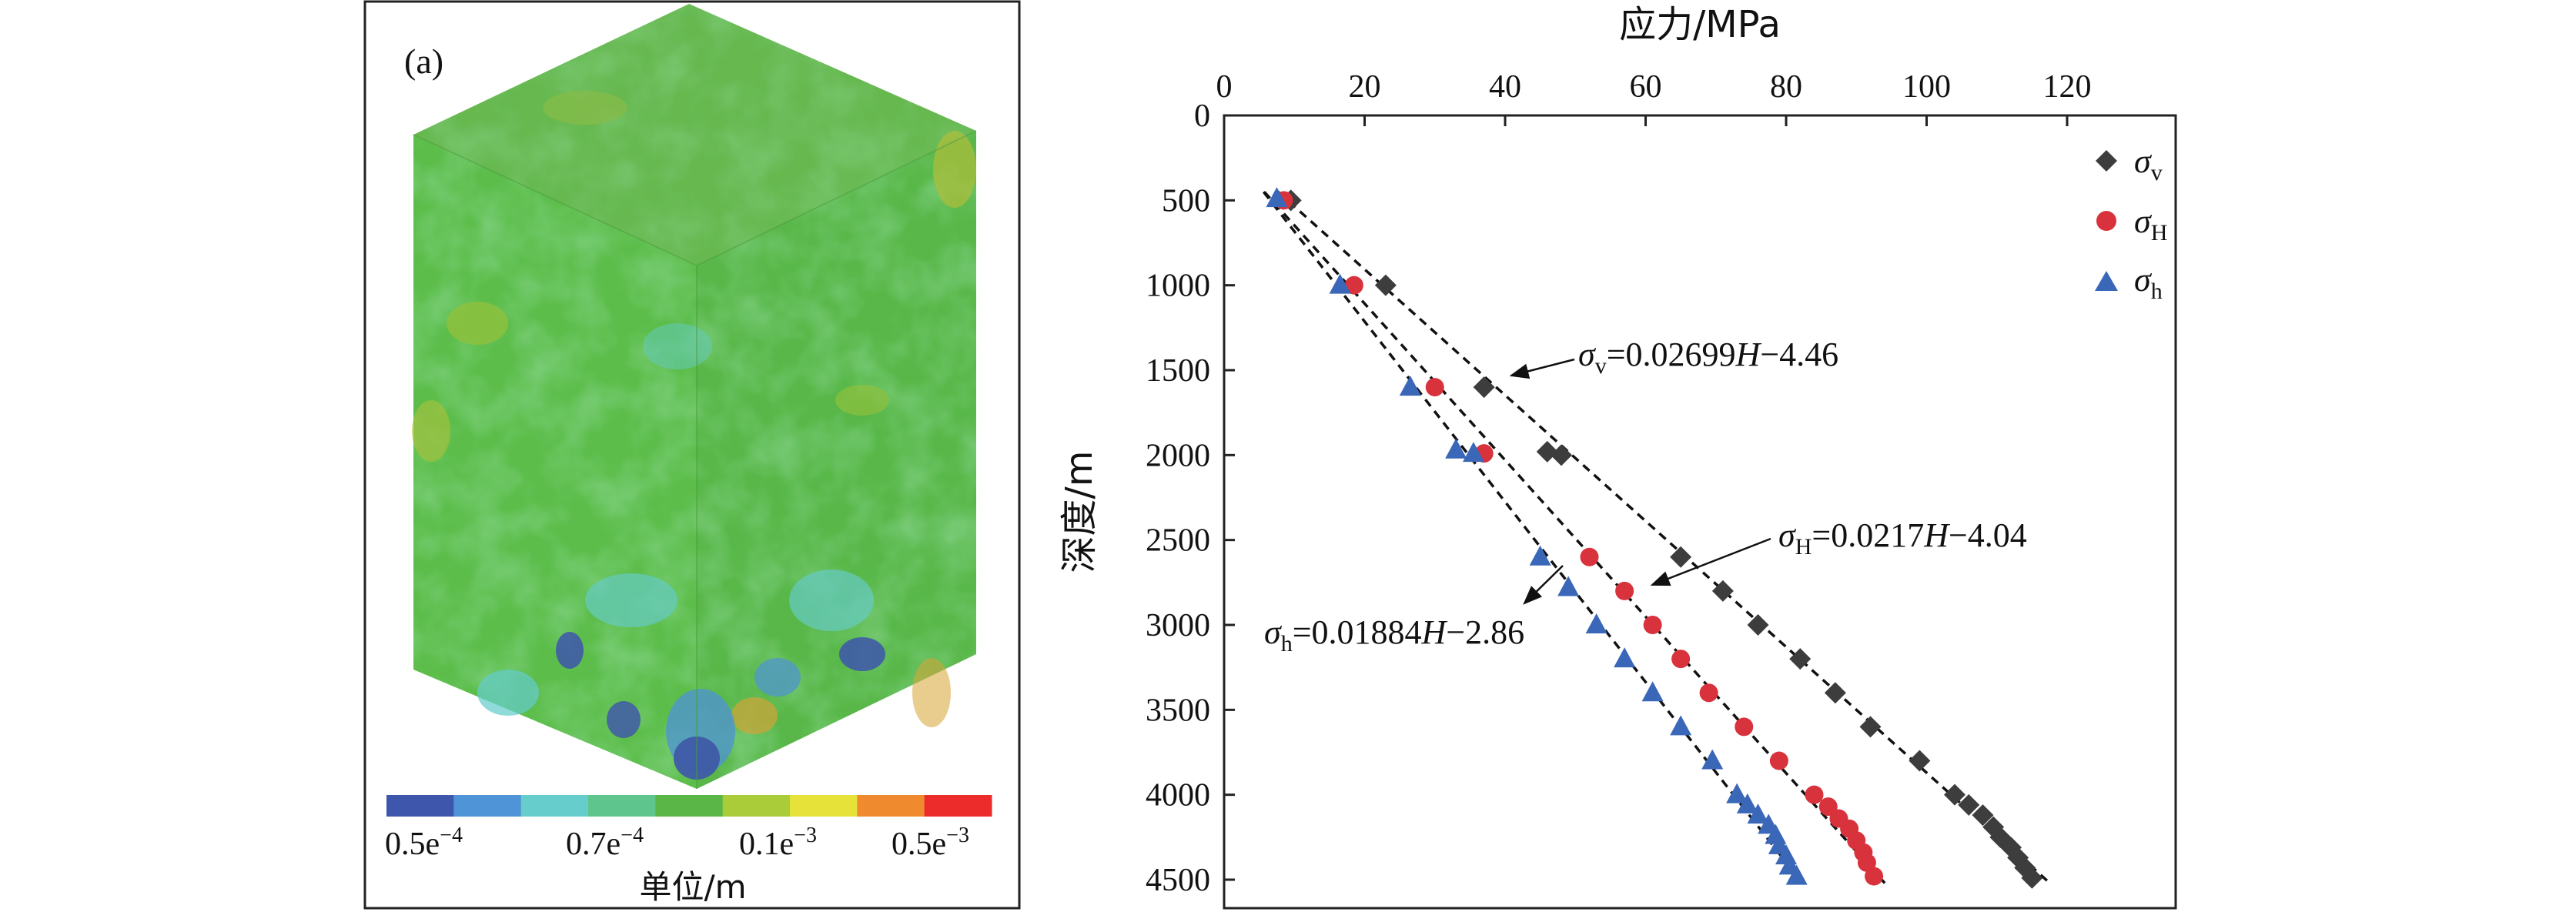 This screenshot has height=912, width=2576. What do you see at coordinates (2148, 163) in the screenshot?
I see `legend-label: σv` at bounding box center [2148, 163].